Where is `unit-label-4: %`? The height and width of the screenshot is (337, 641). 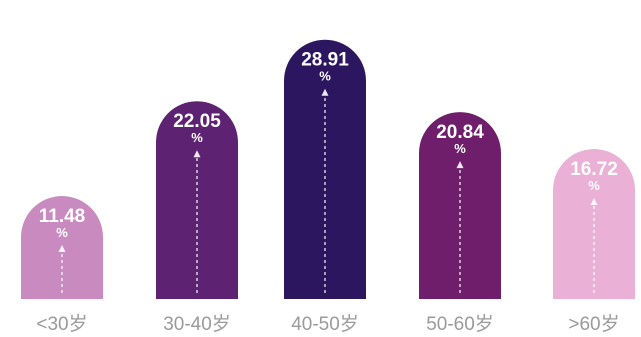
unit-label-4: % is located at coordinates (460, 148).